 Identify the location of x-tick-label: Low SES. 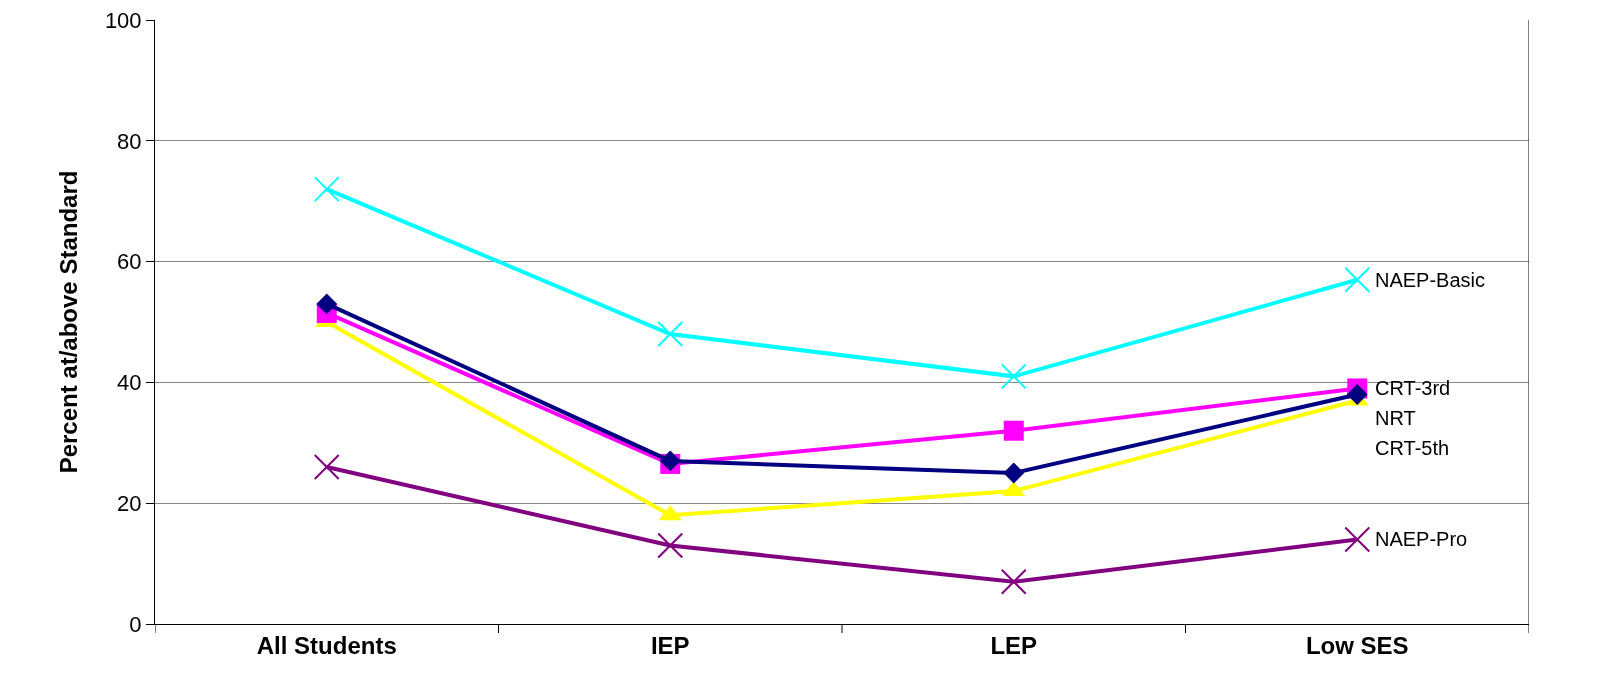
(1357, 645).